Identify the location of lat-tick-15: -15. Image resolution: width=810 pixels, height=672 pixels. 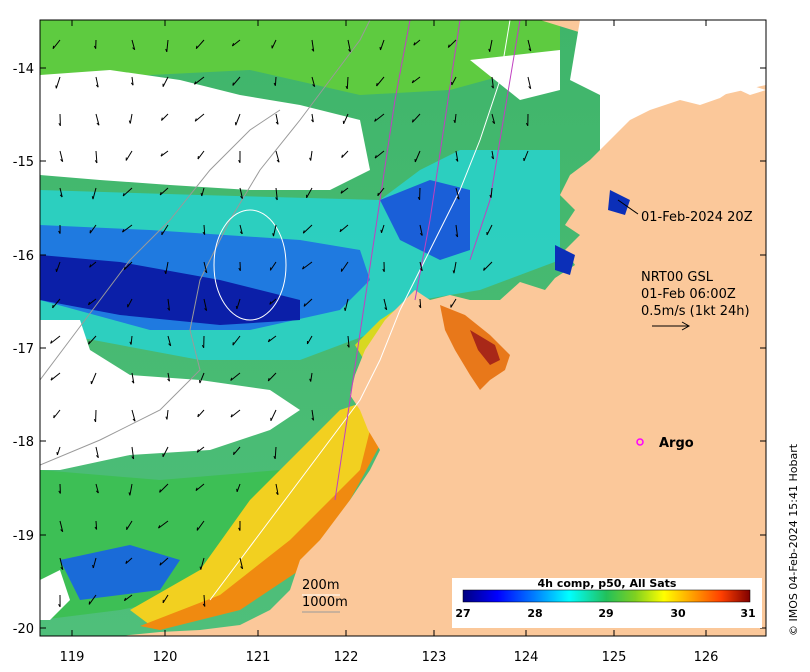
(23, 162).